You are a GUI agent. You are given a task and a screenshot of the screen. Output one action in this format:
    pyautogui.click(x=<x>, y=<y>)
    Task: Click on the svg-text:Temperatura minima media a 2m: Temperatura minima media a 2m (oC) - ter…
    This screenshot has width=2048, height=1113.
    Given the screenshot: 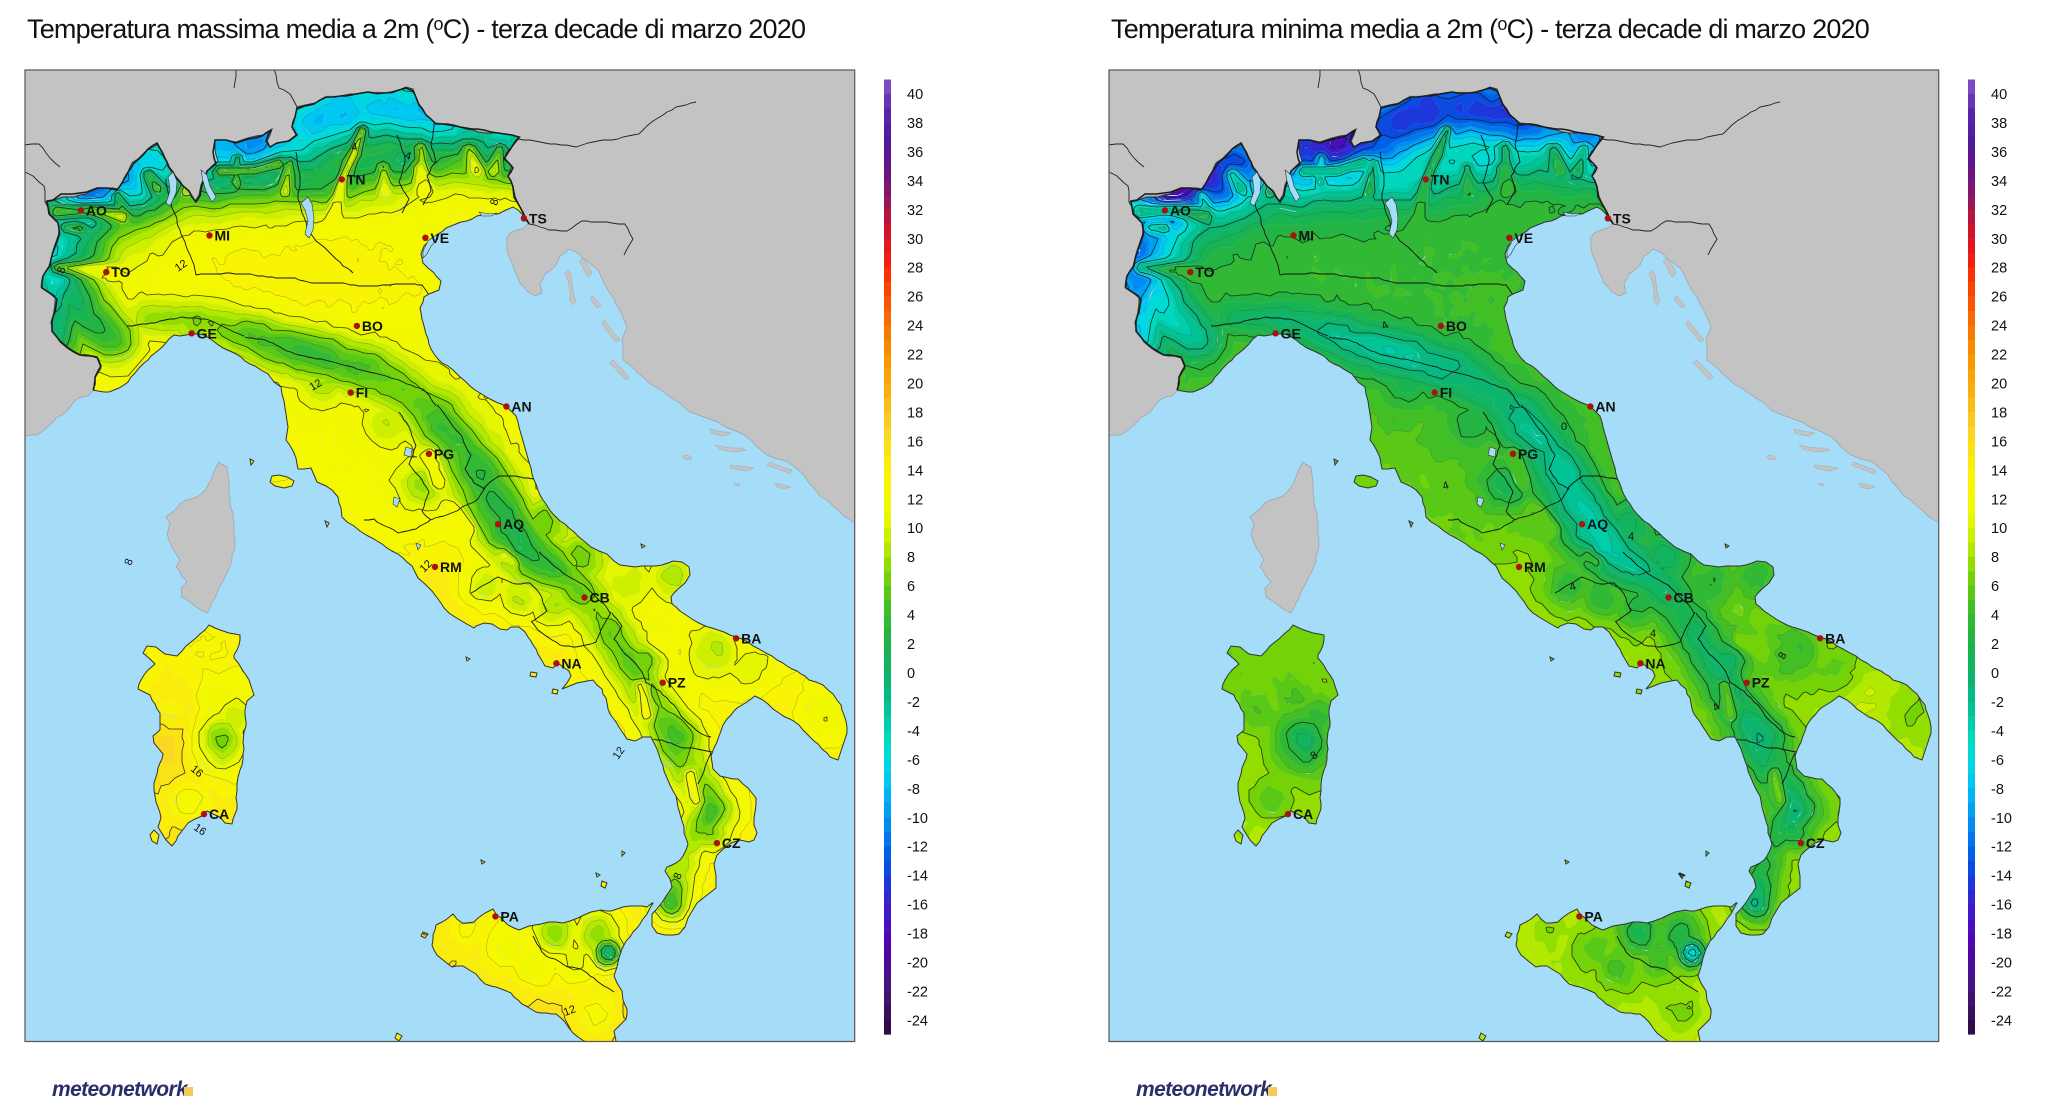 What is the action you would take?
    pyautogui.click(x=1490, y=29)
    